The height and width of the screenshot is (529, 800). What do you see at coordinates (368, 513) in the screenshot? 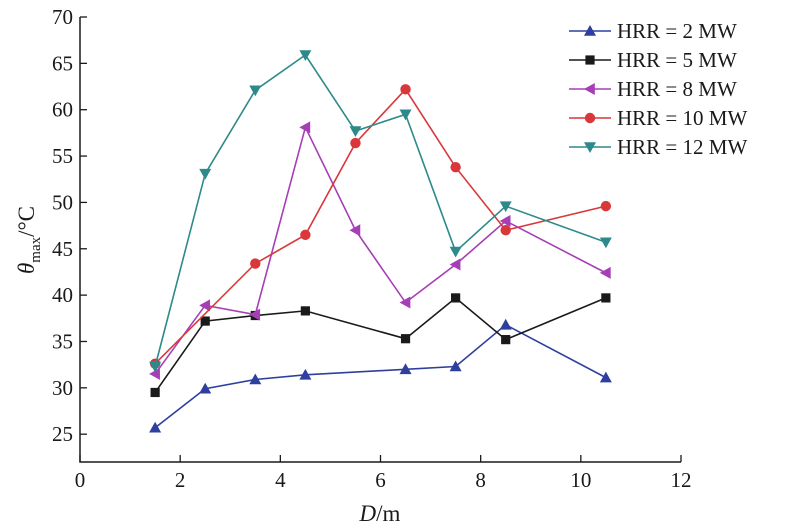
I see `x-axis-title-main: D` at bounding box center [368, 513].